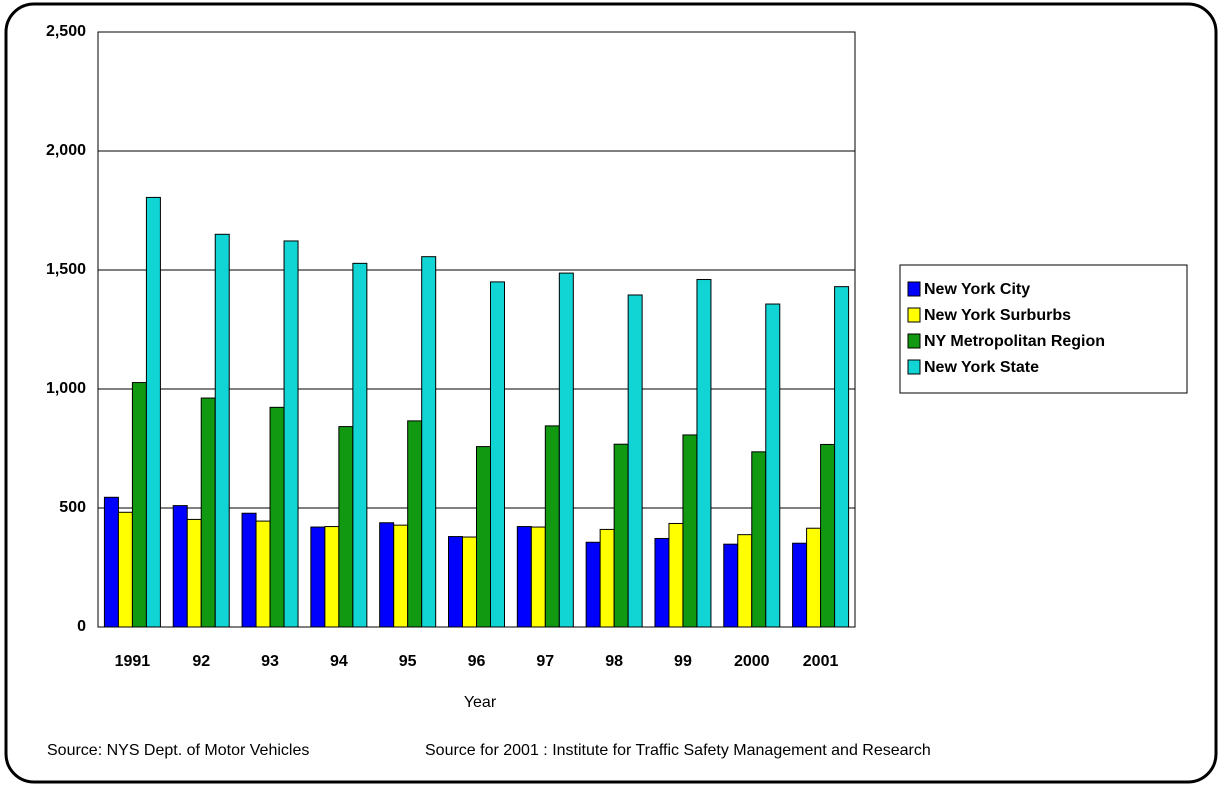 The width and height of the screenshot is (1228, 786). What do you see at coordinates (821, 661) in the screenshot?
I see `x-tick-label: 2001` at bounding box center [821, 661].